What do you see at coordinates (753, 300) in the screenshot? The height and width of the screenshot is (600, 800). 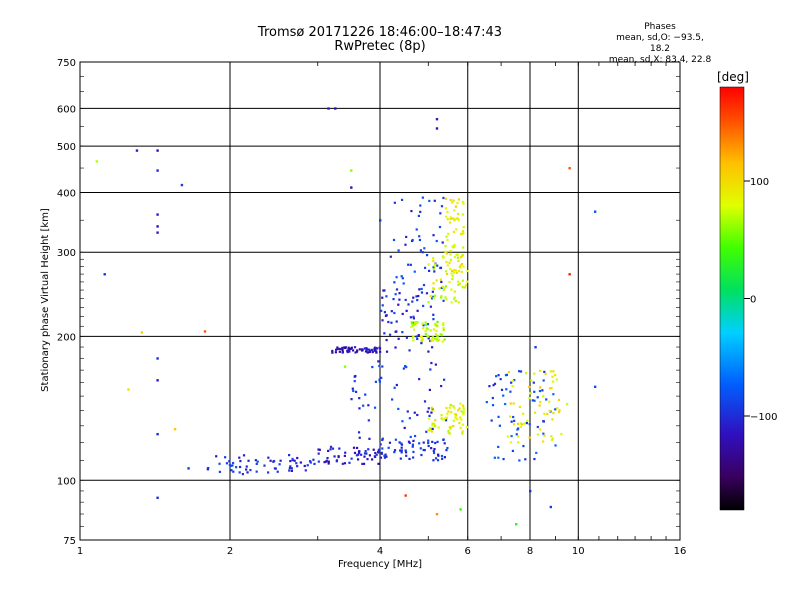 I see `colorbar-tick-label: 0` at bounding box center [753, 300].